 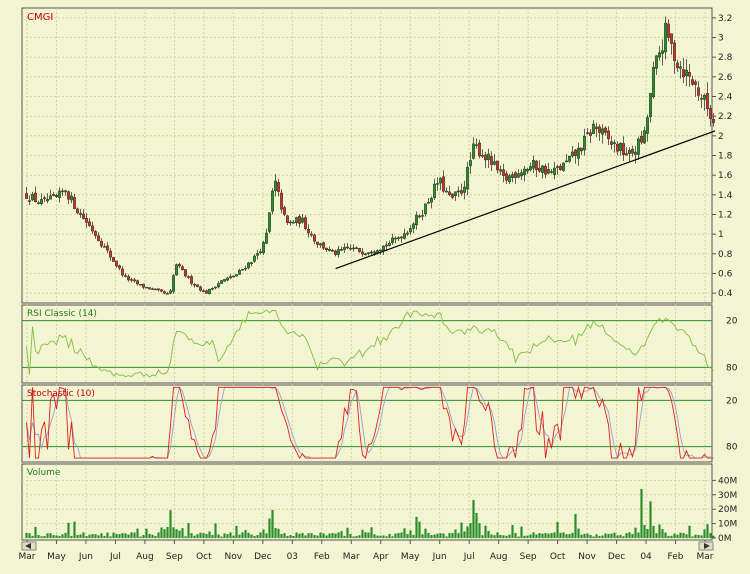 I want to click on scroll-left-button, so click(x=29, y=546).